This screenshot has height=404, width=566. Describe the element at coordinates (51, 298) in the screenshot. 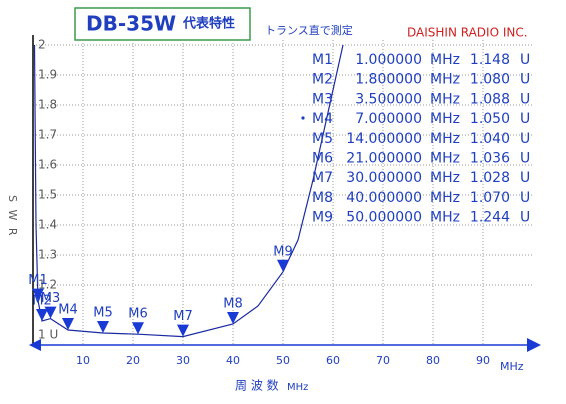

I see `marker-label: M3` at that location.